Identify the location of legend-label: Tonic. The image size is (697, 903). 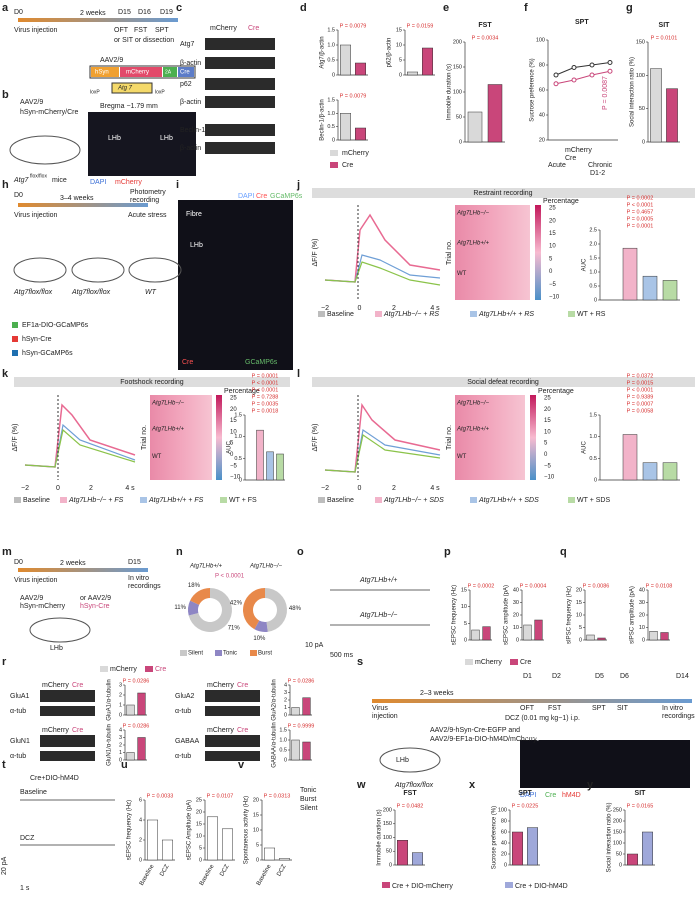
(230, 654).